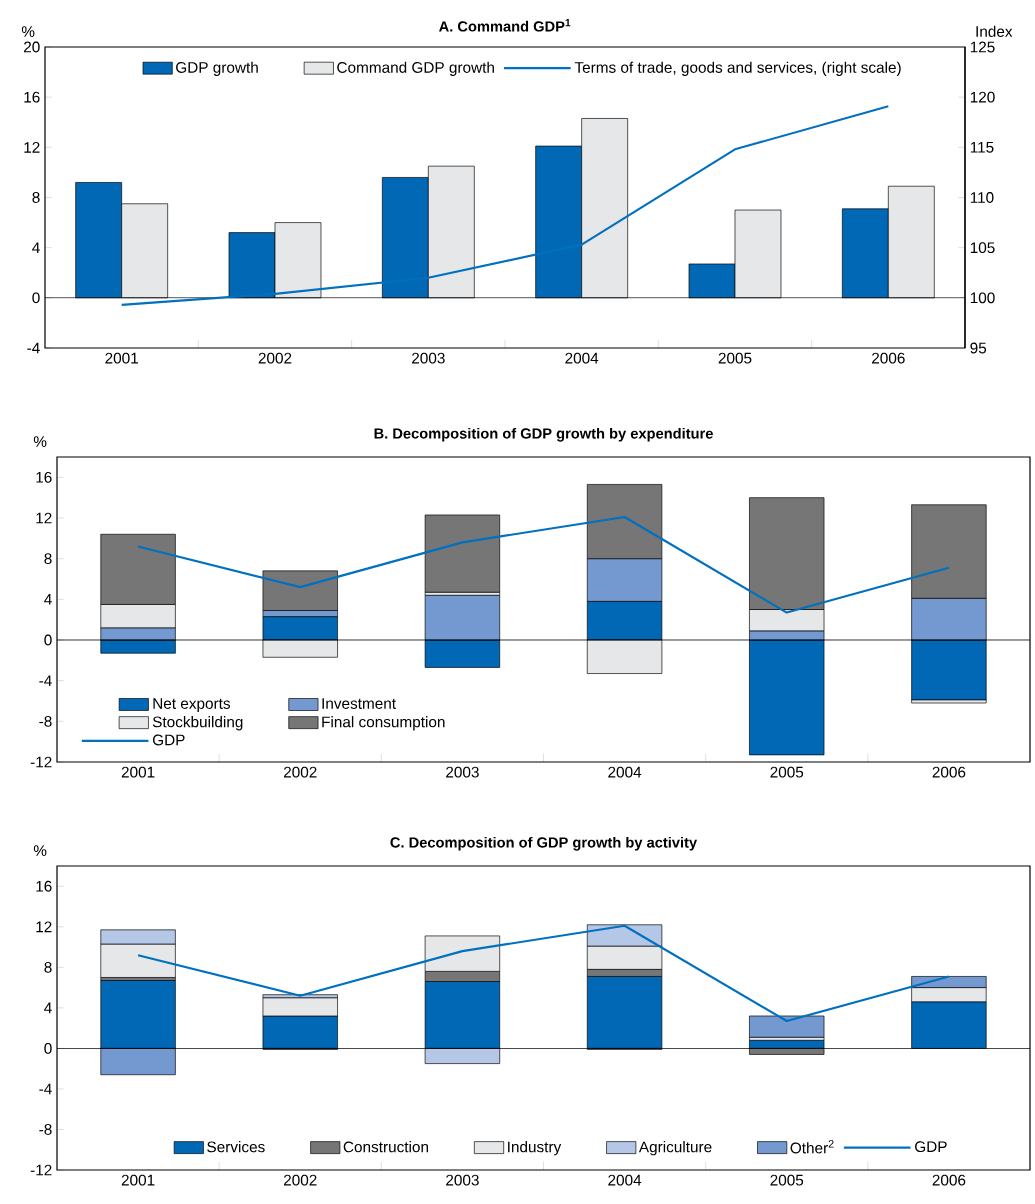 The width and height of the screenshot is (1035, 1204). What do you see at coordinates (197, 723) in the screenshot?
I see `legend-label: Stockbuilding` at bounding box center [197, 723].